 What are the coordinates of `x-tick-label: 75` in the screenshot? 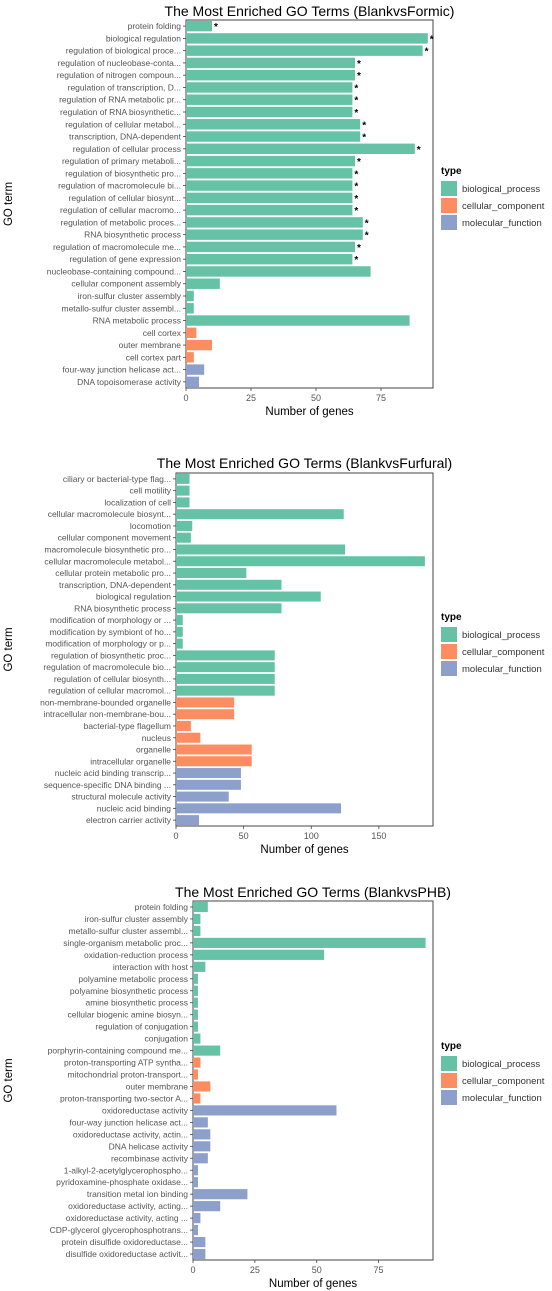 It's located at (379, 1270).